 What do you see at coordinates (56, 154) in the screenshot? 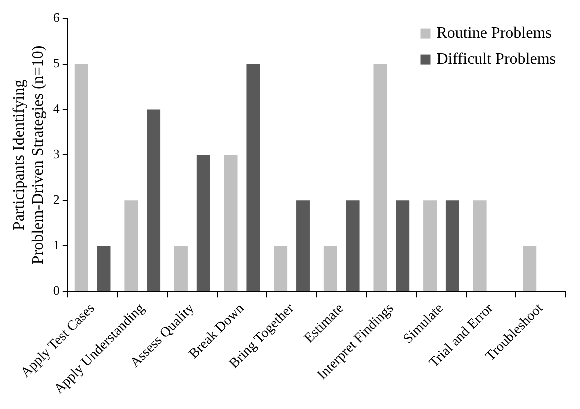
I see `y-tick-label: 3` at bounding box center [56, 154].